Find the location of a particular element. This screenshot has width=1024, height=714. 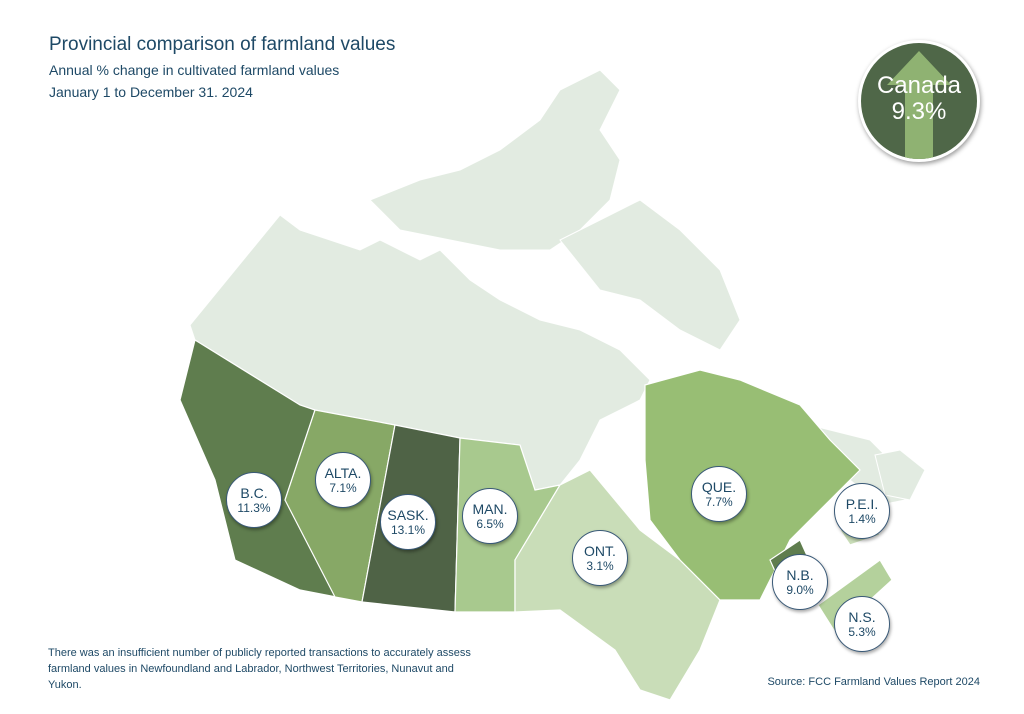

province-name: N.S. is located at coordinates (862, 616).